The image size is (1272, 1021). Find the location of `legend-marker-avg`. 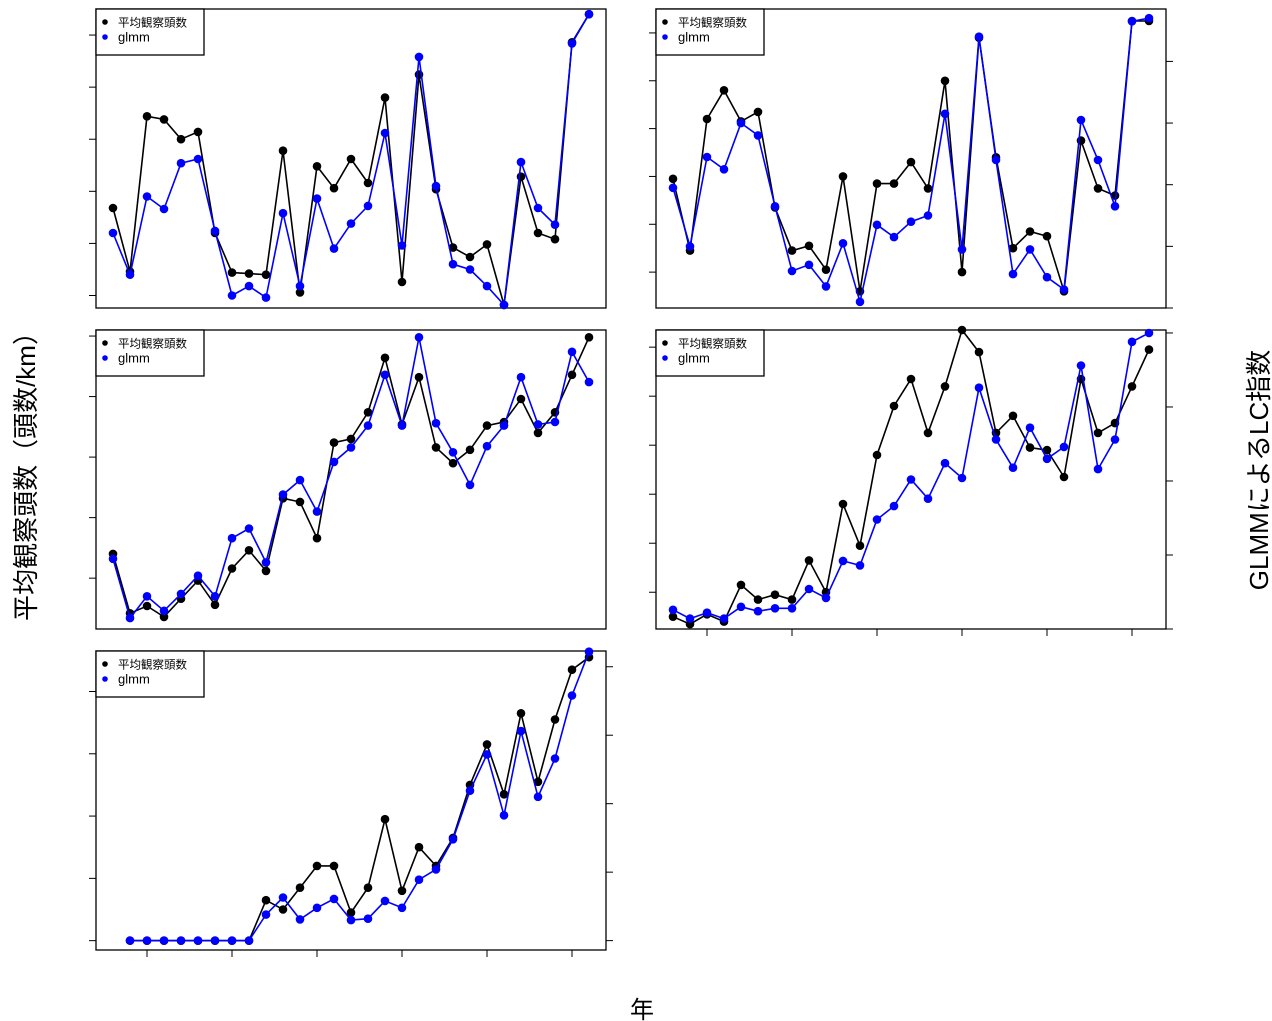

legend-marker-avg is located at coordinates (105, 22).